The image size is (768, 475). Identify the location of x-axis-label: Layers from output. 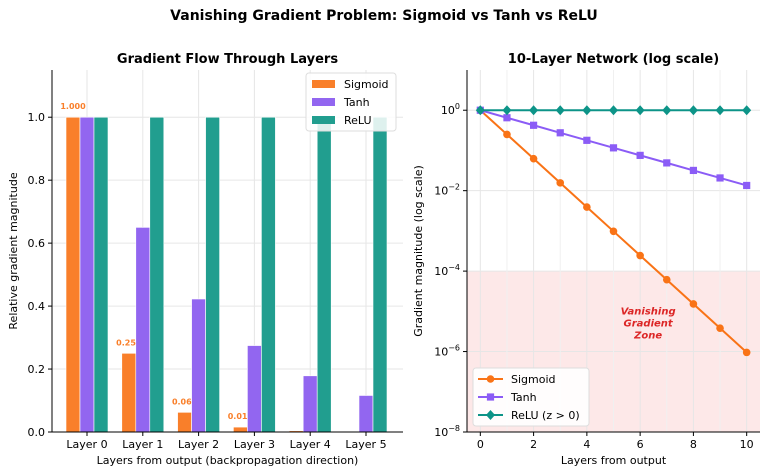
(614, 460).